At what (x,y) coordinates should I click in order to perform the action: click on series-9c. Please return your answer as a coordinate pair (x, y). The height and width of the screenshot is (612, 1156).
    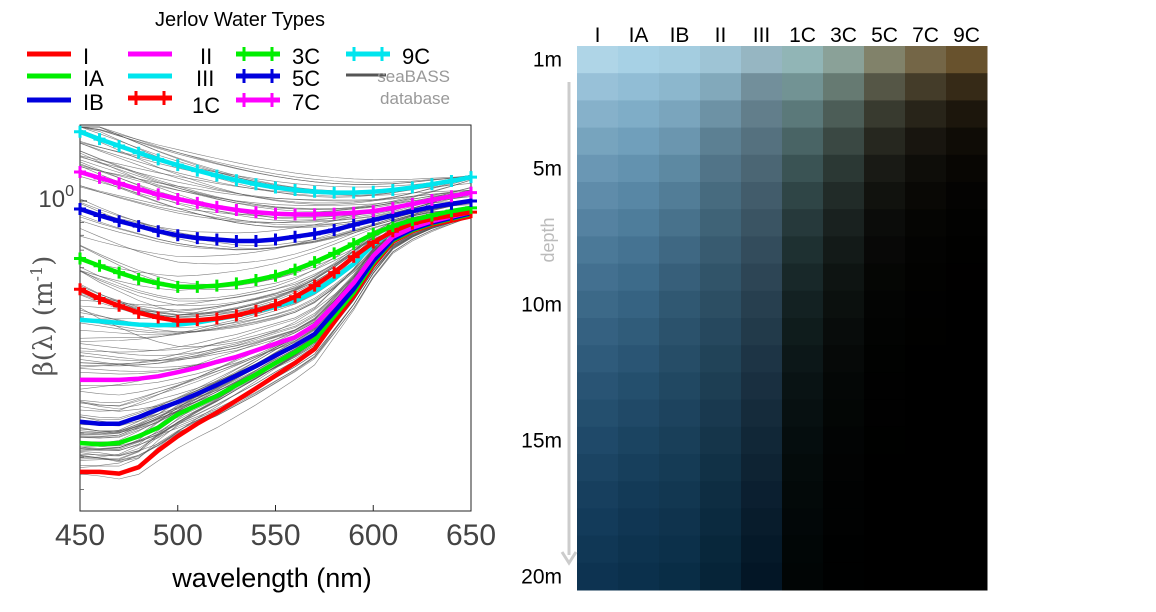
    Looking at the image, I should click on (275, 162).